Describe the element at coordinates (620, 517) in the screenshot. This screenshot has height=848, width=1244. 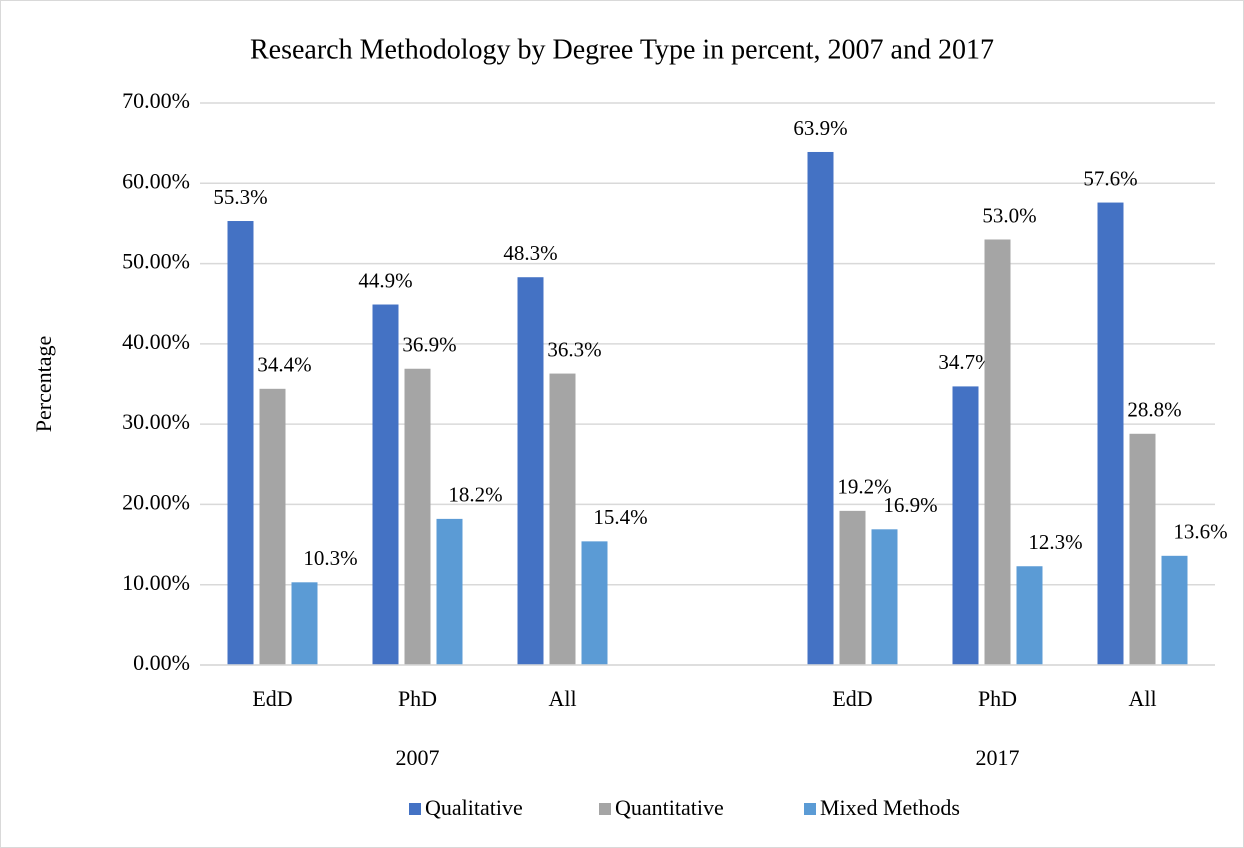
I see `data-label: 15.4%` at that location.